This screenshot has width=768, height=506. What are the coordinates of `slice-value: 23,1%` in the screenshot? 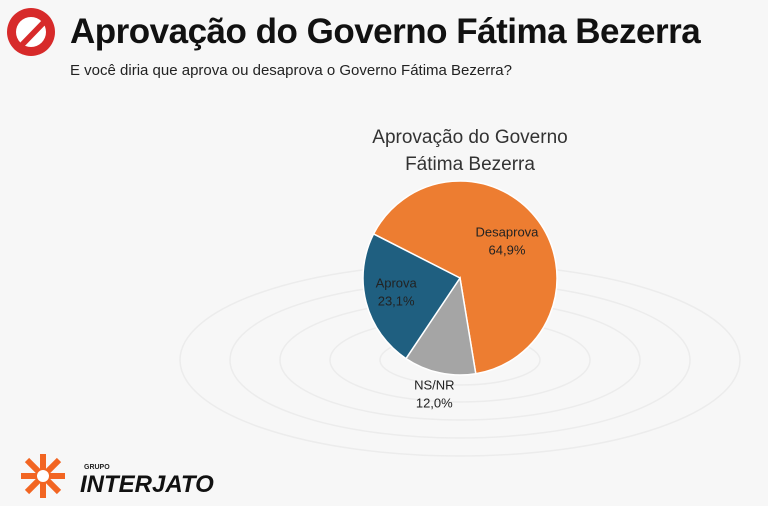 It's located at (396, 301).